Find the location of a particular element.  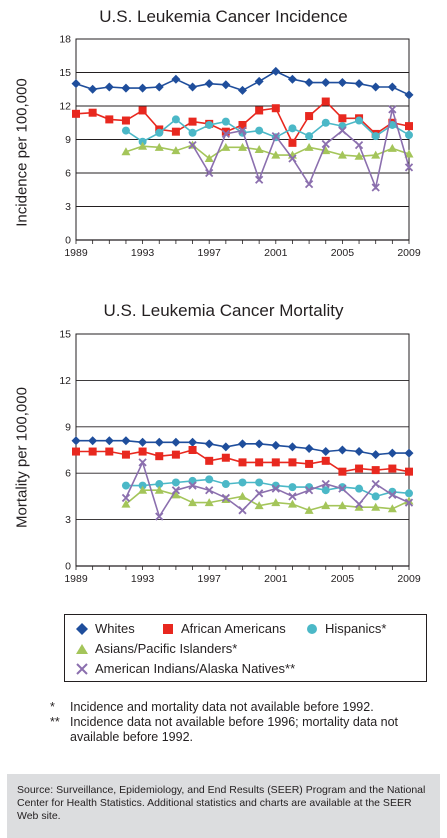

incidence-y-tick-label: 6 is located at coordinates (68, 174).